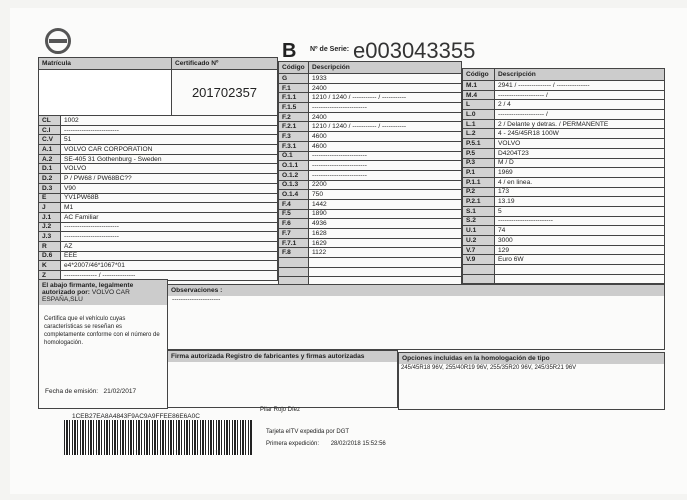 This screenshot has width=687, height=500. I want to click on row-code: F.7.1, so click(293, 243).